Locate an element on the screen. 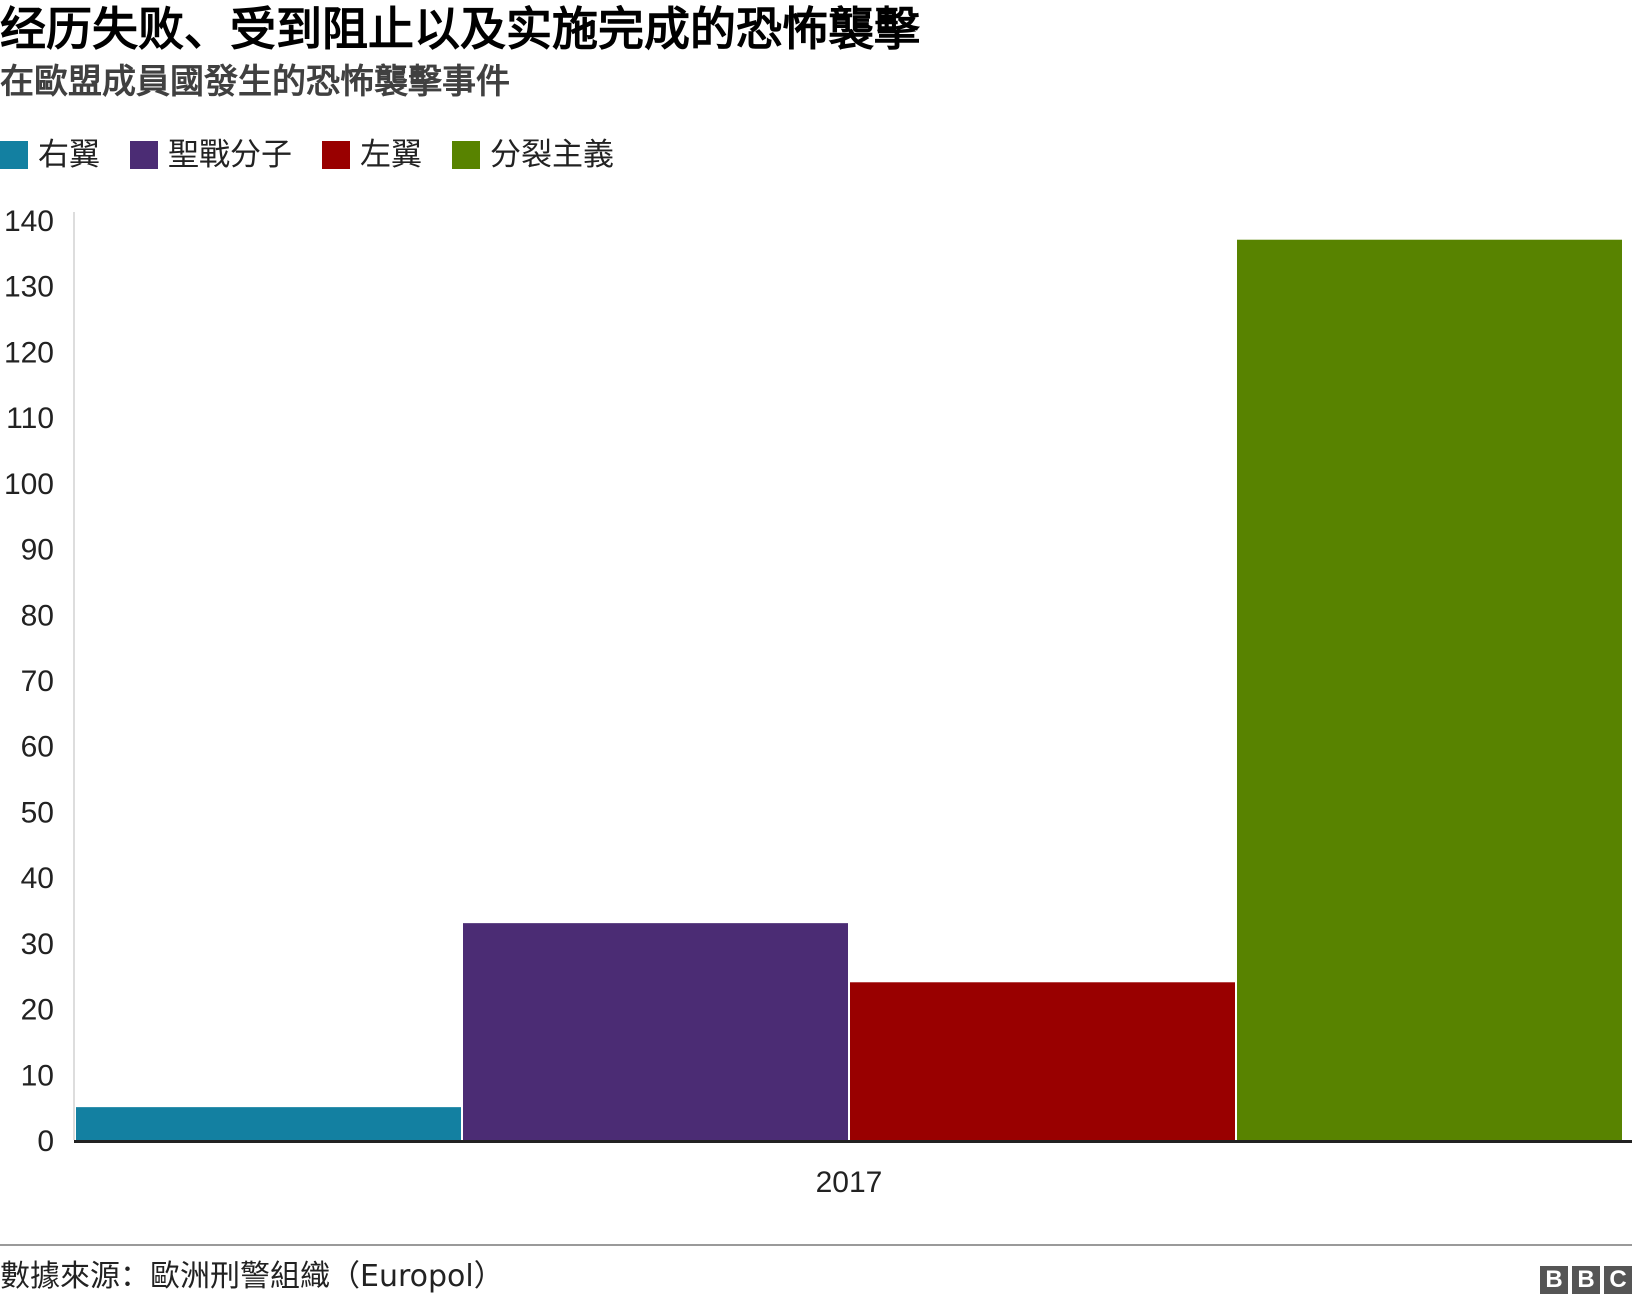 Image resolution: width=1632 pixels, height=1302 pixels. legend: 右翼 聖戰分子 左翼 分裂主義 is located at coordinates (322, 155).